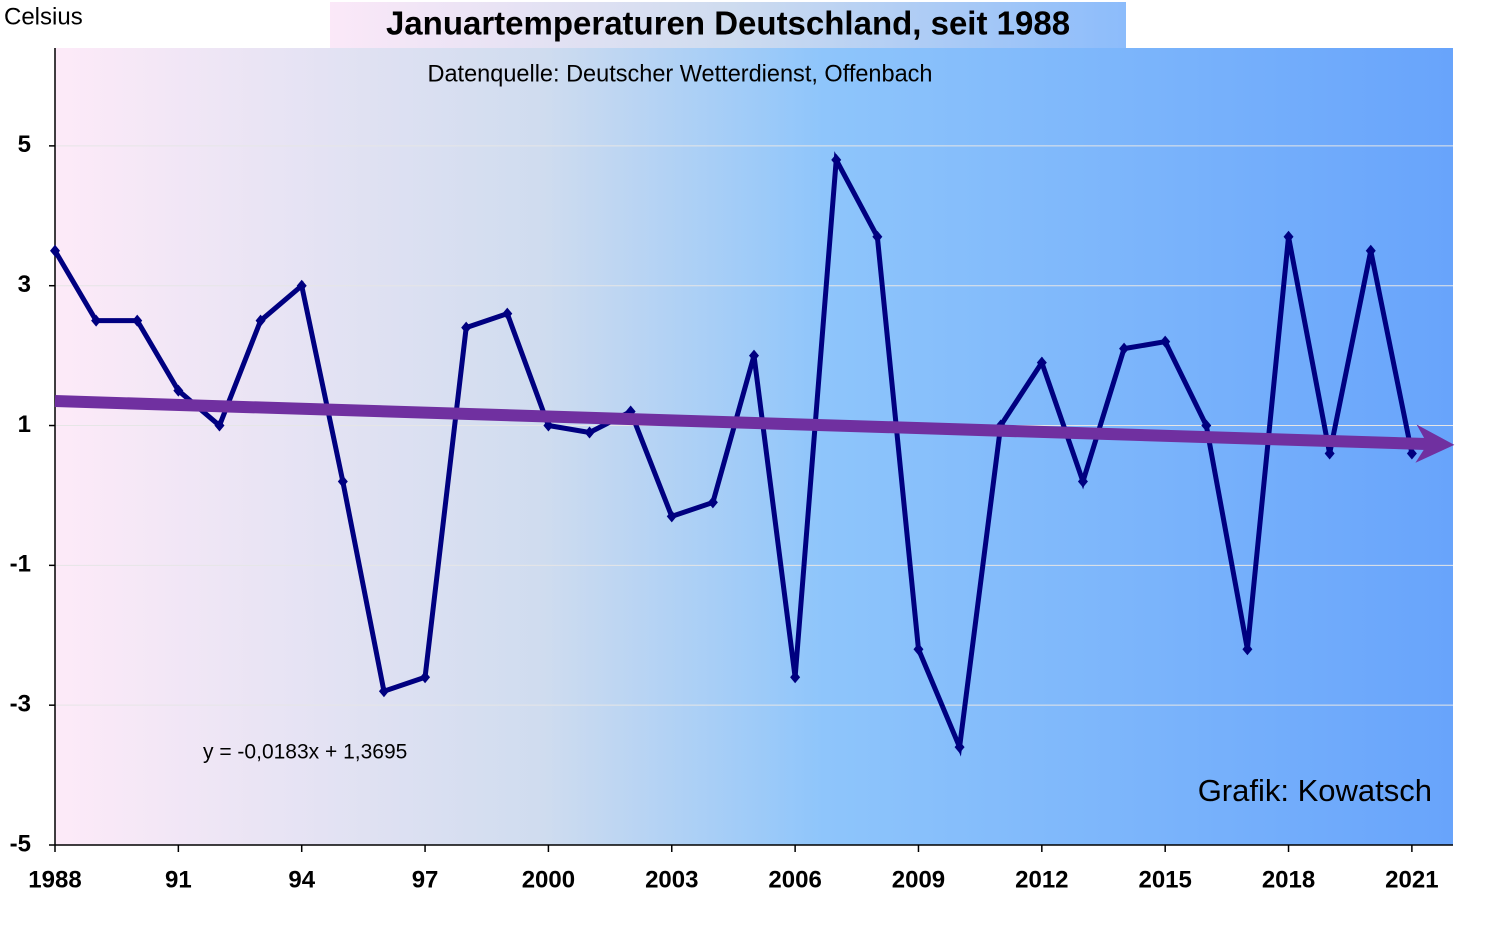  I want to click on credit: Grafik: Kowatsch, so click(1315, 790).